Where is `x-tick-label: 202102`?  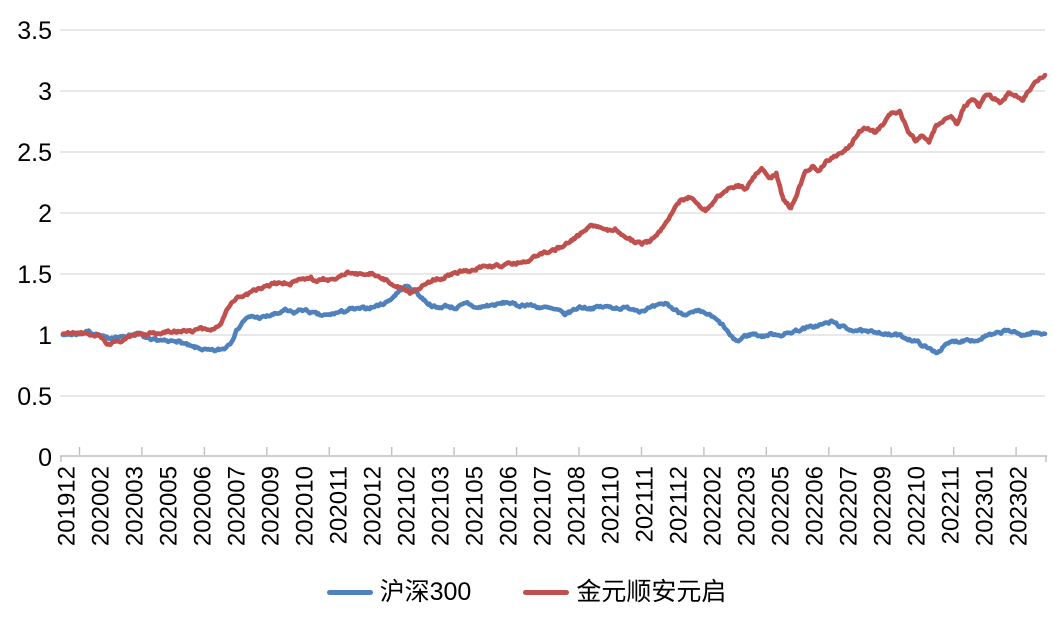 x-tick-label: 202102 is located at coordinates (407, 506).